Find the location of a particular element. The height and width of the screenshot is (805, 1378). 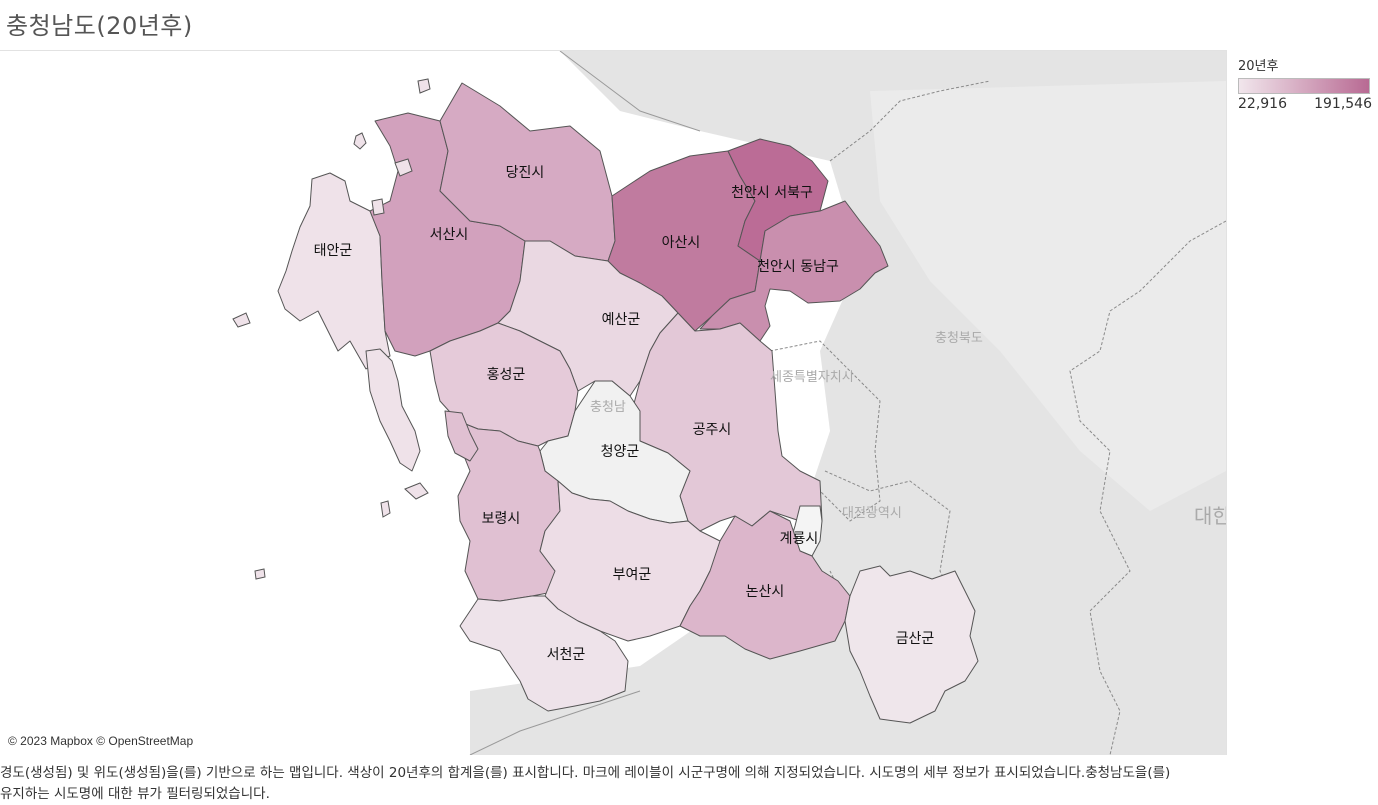

color-legend: 20년후 22,916 191,546 is located at coordinates (1307, 83).